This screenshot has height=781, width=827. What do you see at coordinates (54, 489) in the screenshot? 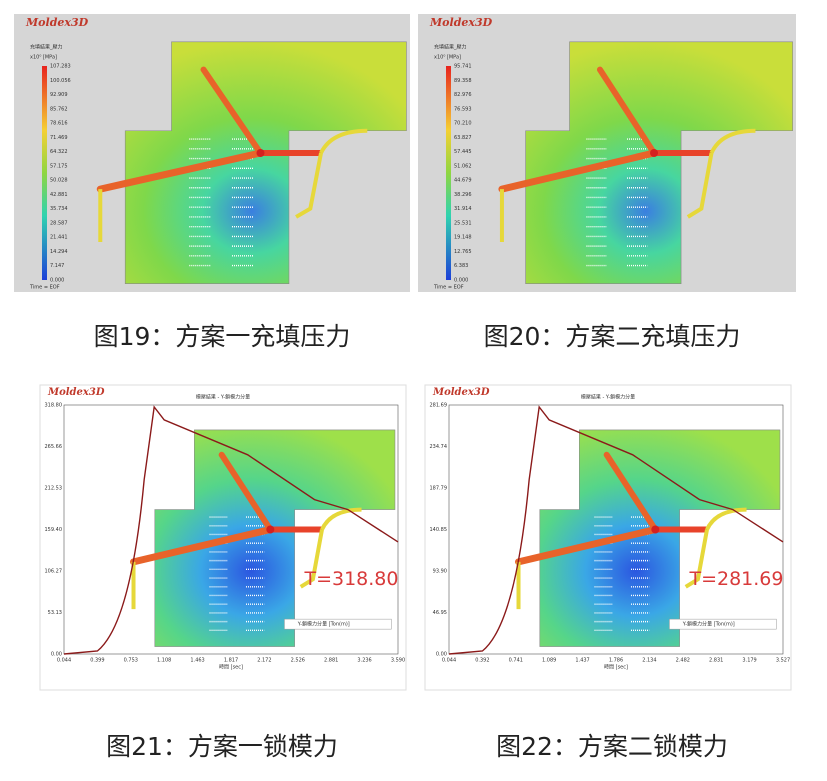
I see `y-tick-label: 212.53` at bounding box center [54, 489].